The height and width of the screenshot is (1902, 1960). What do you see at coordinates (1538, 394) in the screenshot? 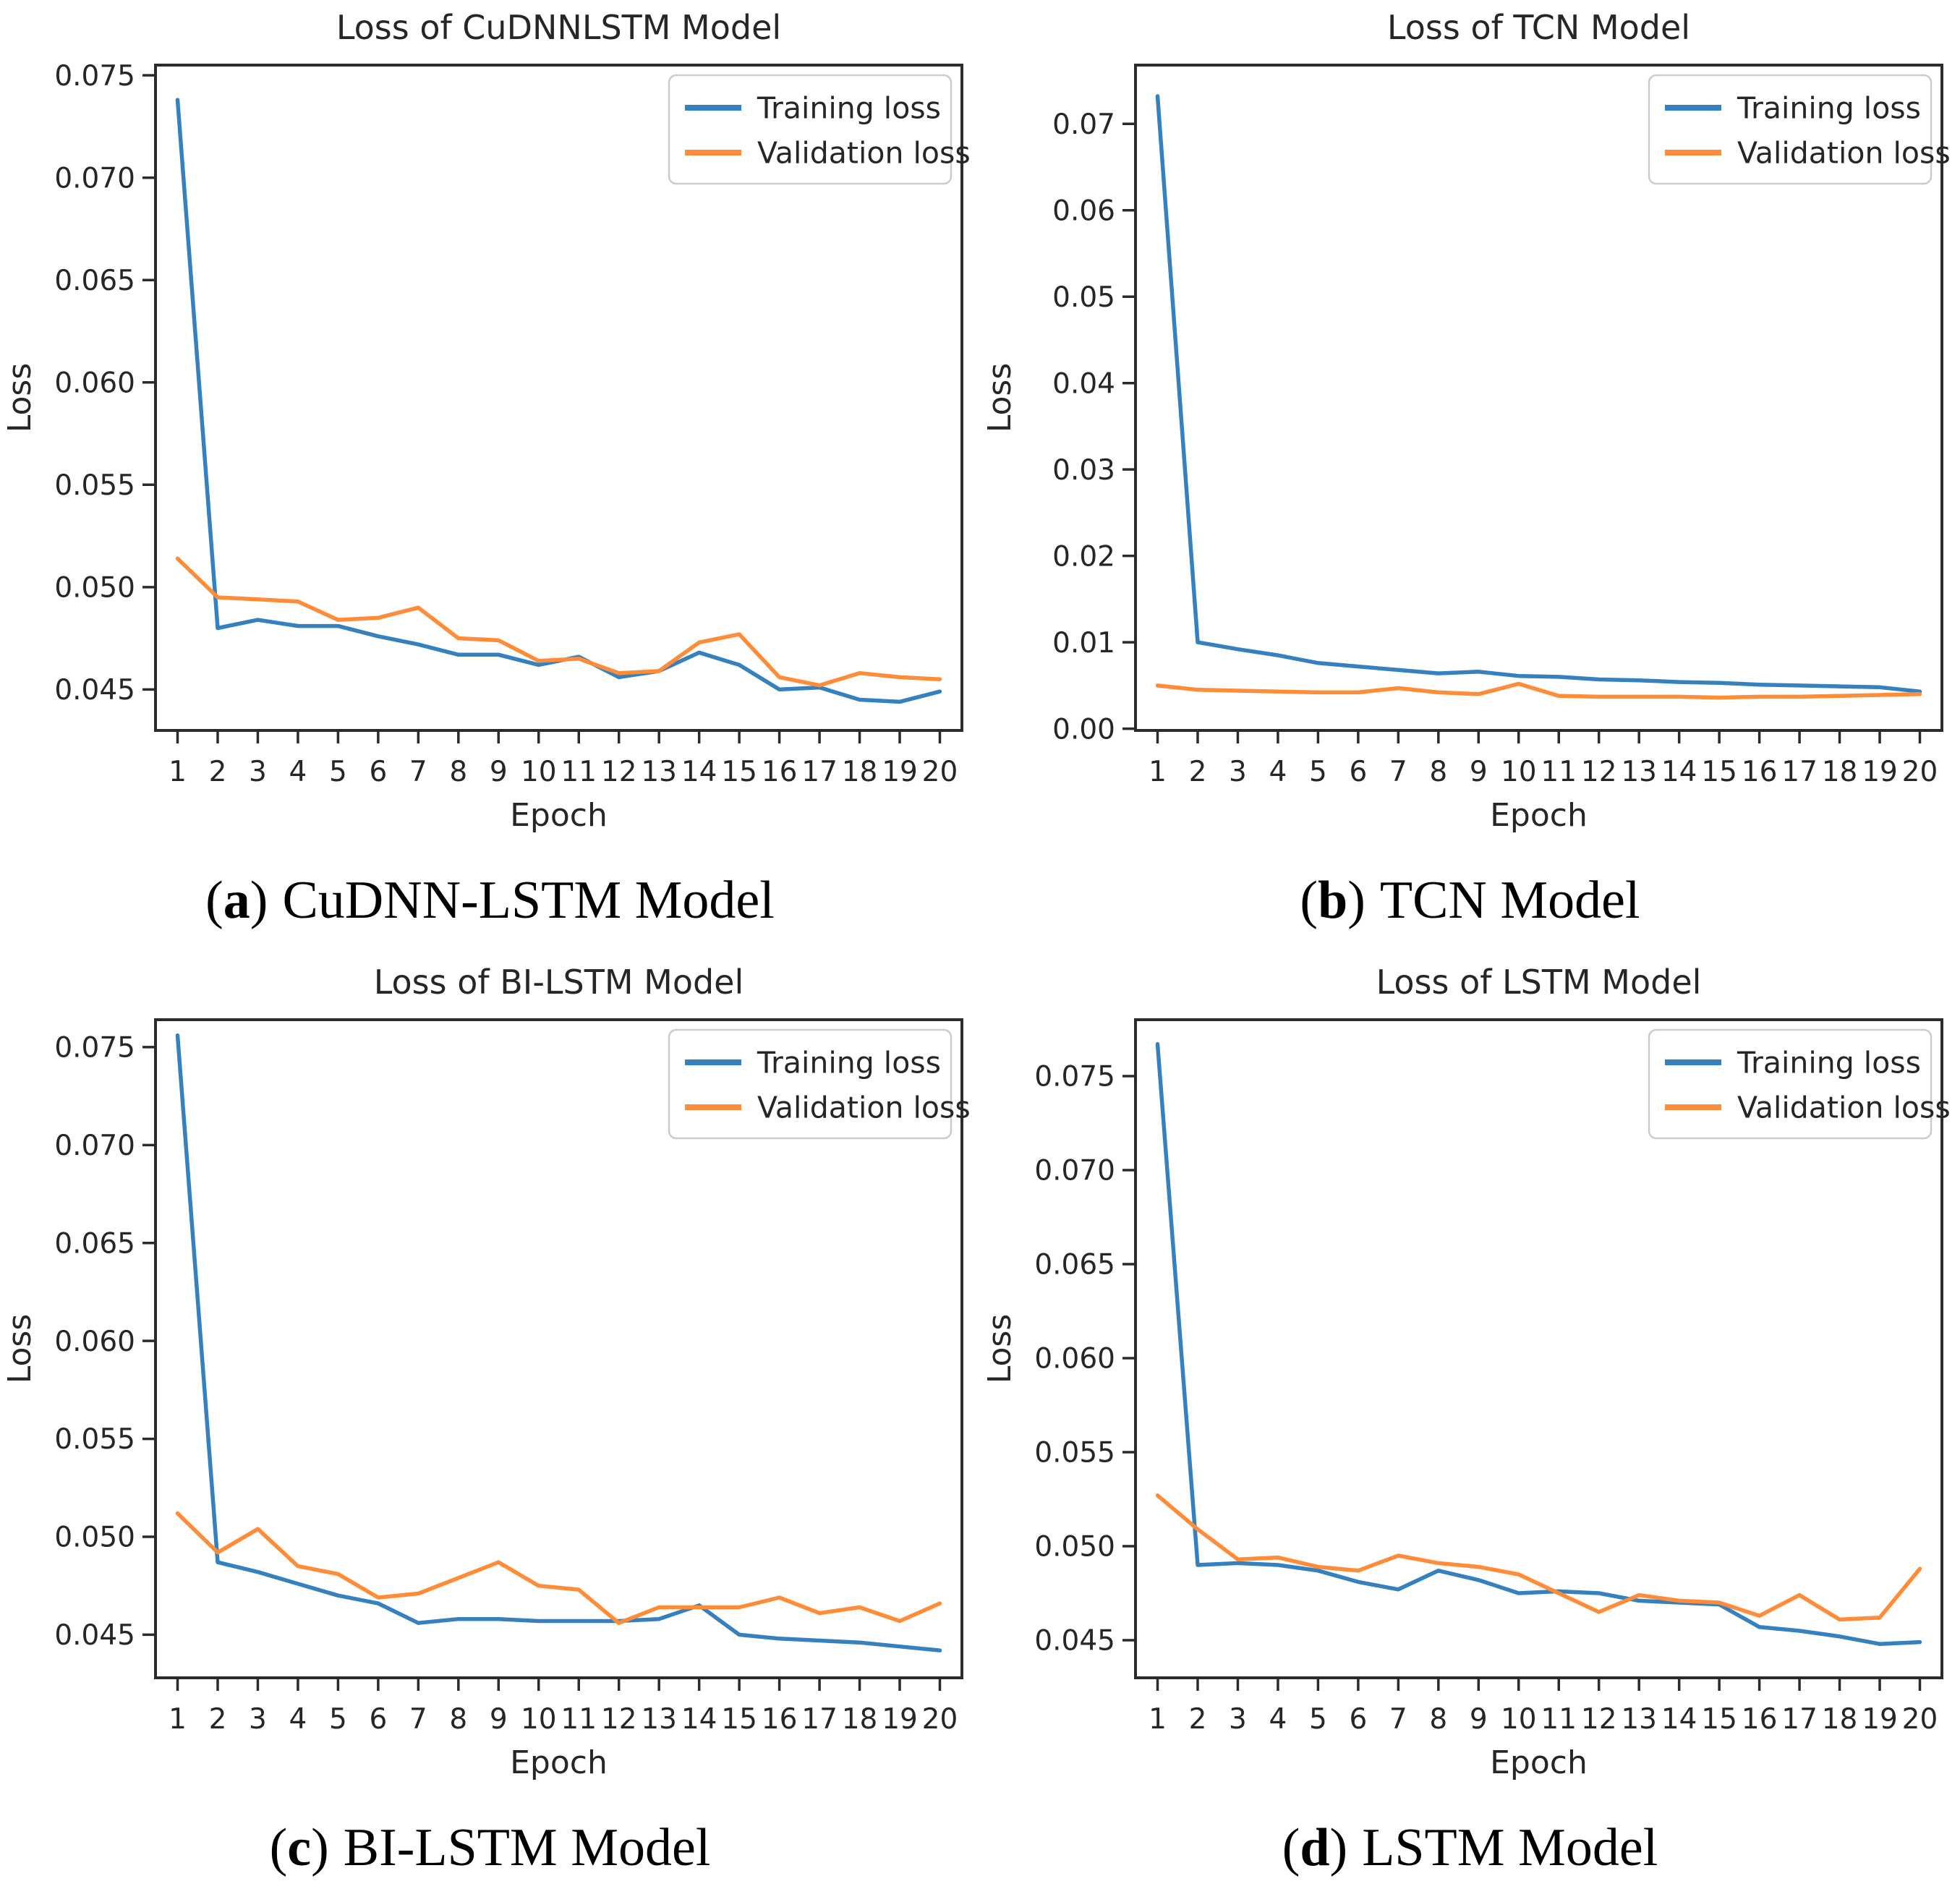
I see `training-loss-line` at bounding box center [1538, 394].